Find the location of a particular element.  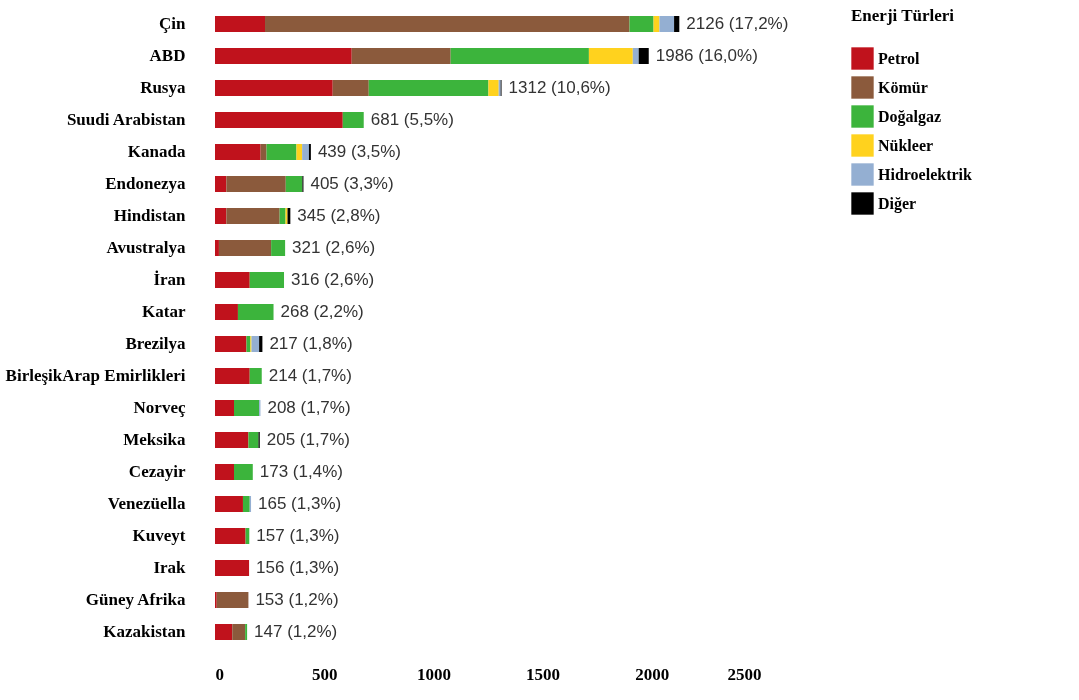

legend-label: Kömür is located at coordinates (903, 87).